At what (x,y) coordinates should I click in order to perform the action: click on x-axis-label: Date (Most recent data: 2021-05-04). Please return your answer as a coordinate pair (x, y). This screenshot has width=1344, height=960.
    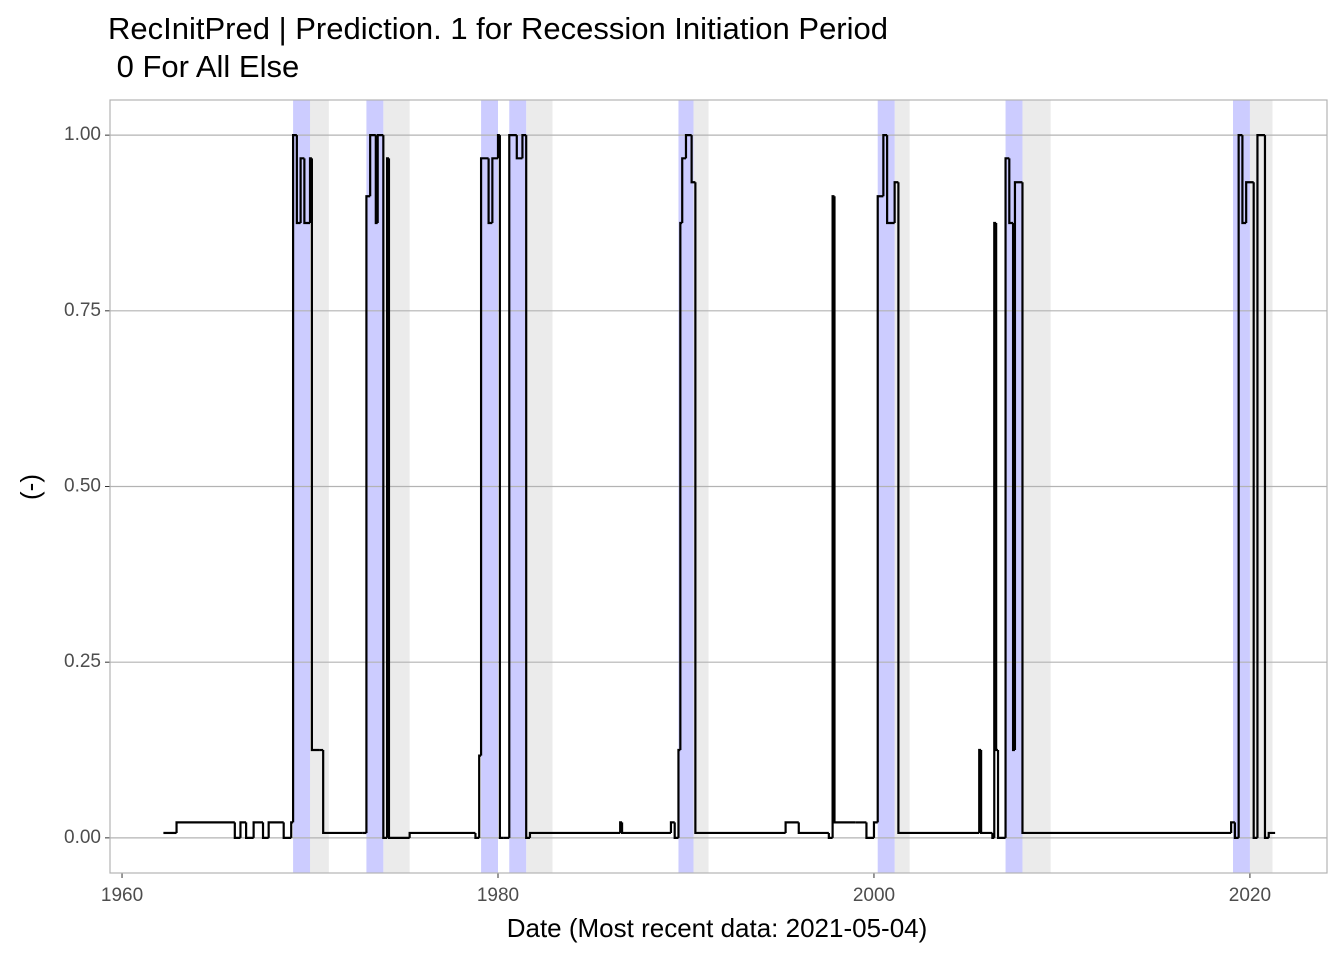
    Looking at the image, I should click on (717, 928).